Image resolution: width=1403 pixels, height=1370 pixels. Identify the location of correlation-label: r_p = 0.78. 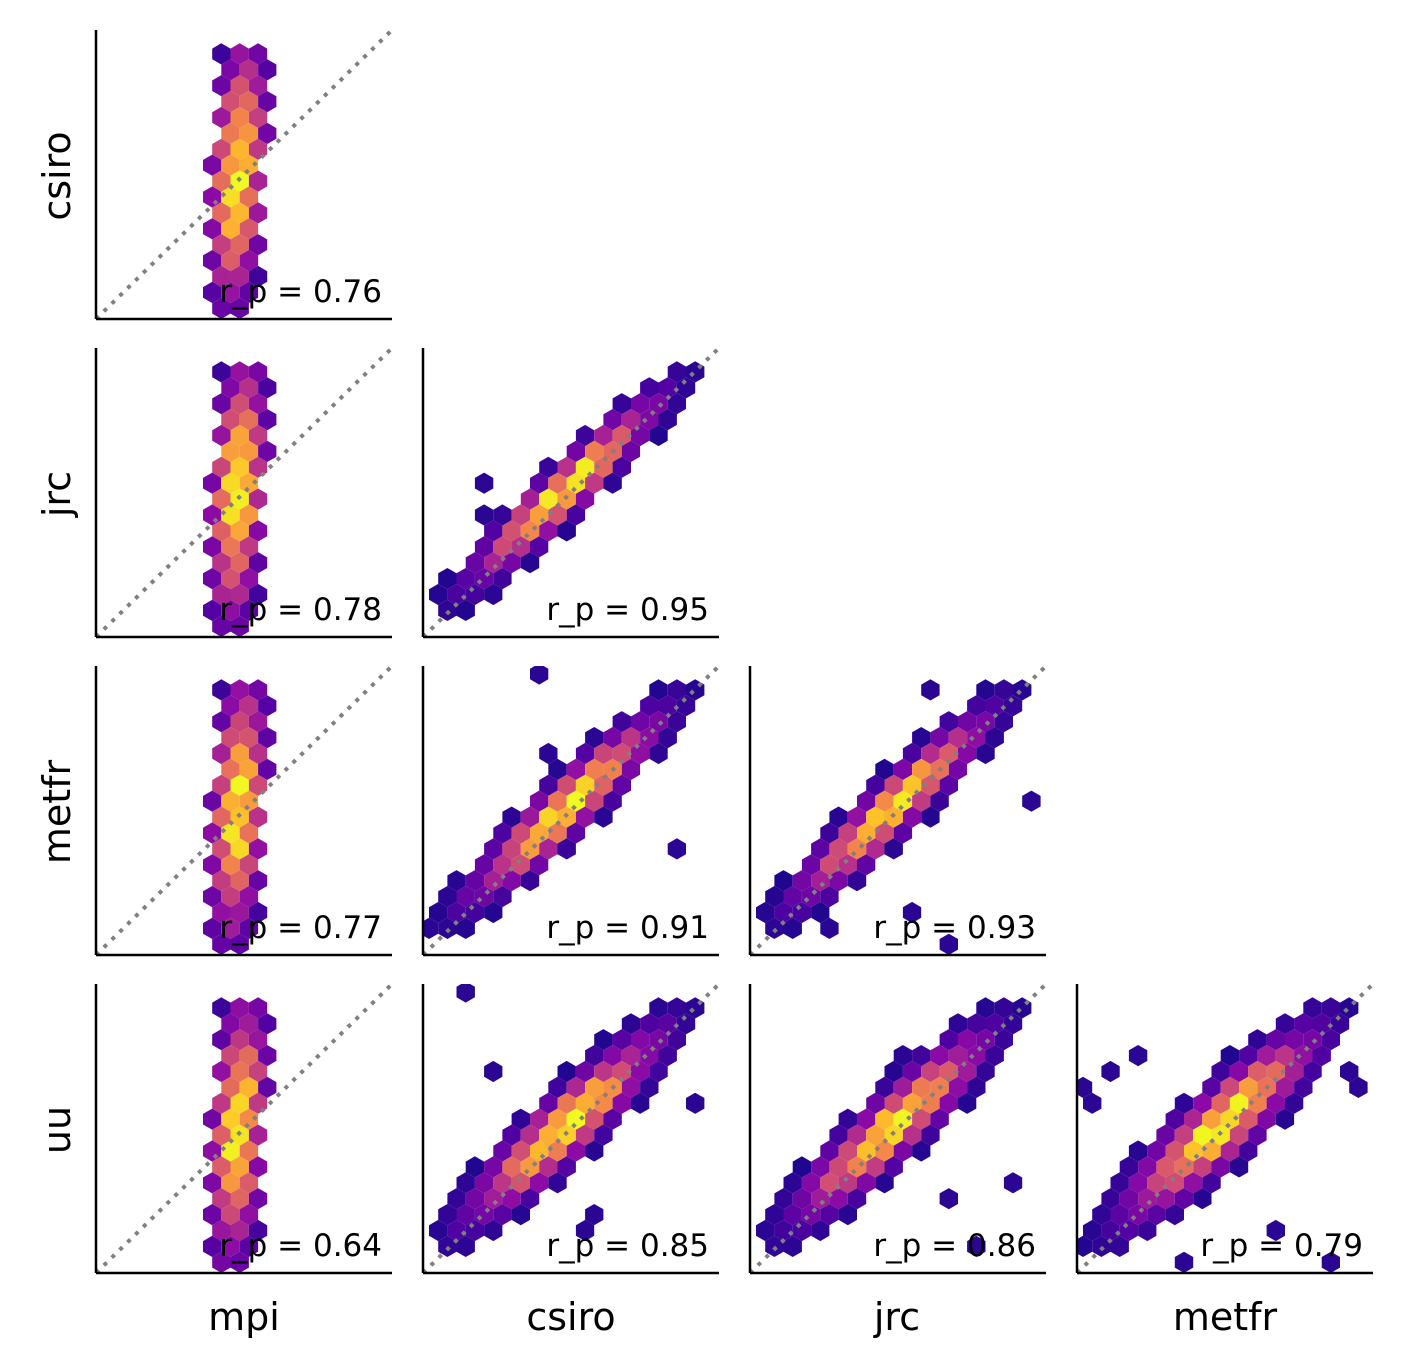
(300, 610).